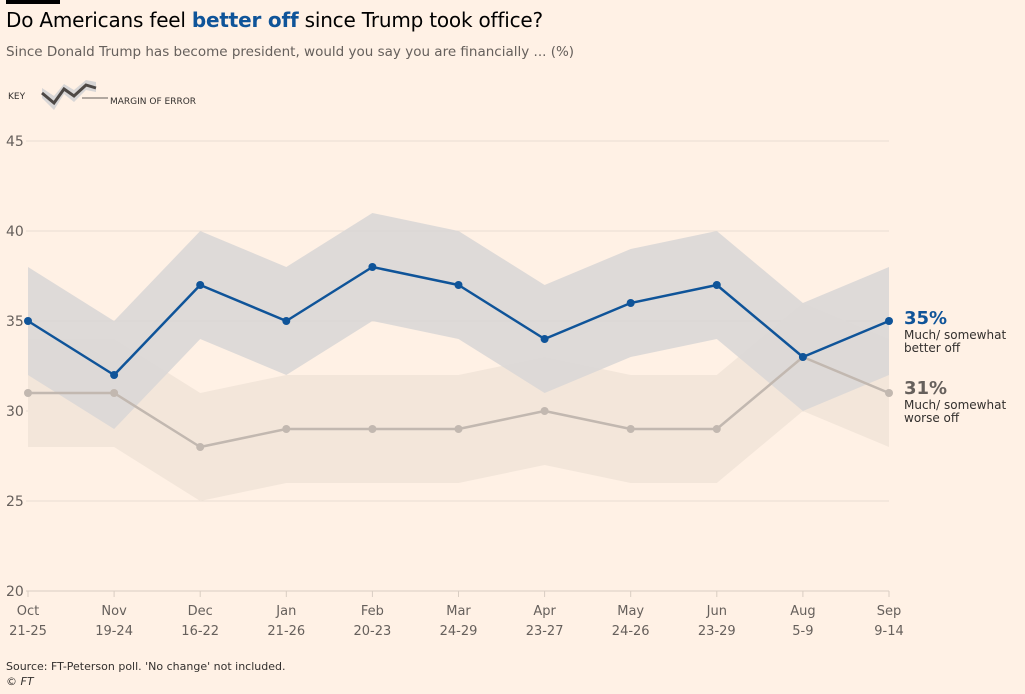  Describe the element at coordinates (802, 611) in the screenshot. I see `x-tick-label-month: Aug` at that location.